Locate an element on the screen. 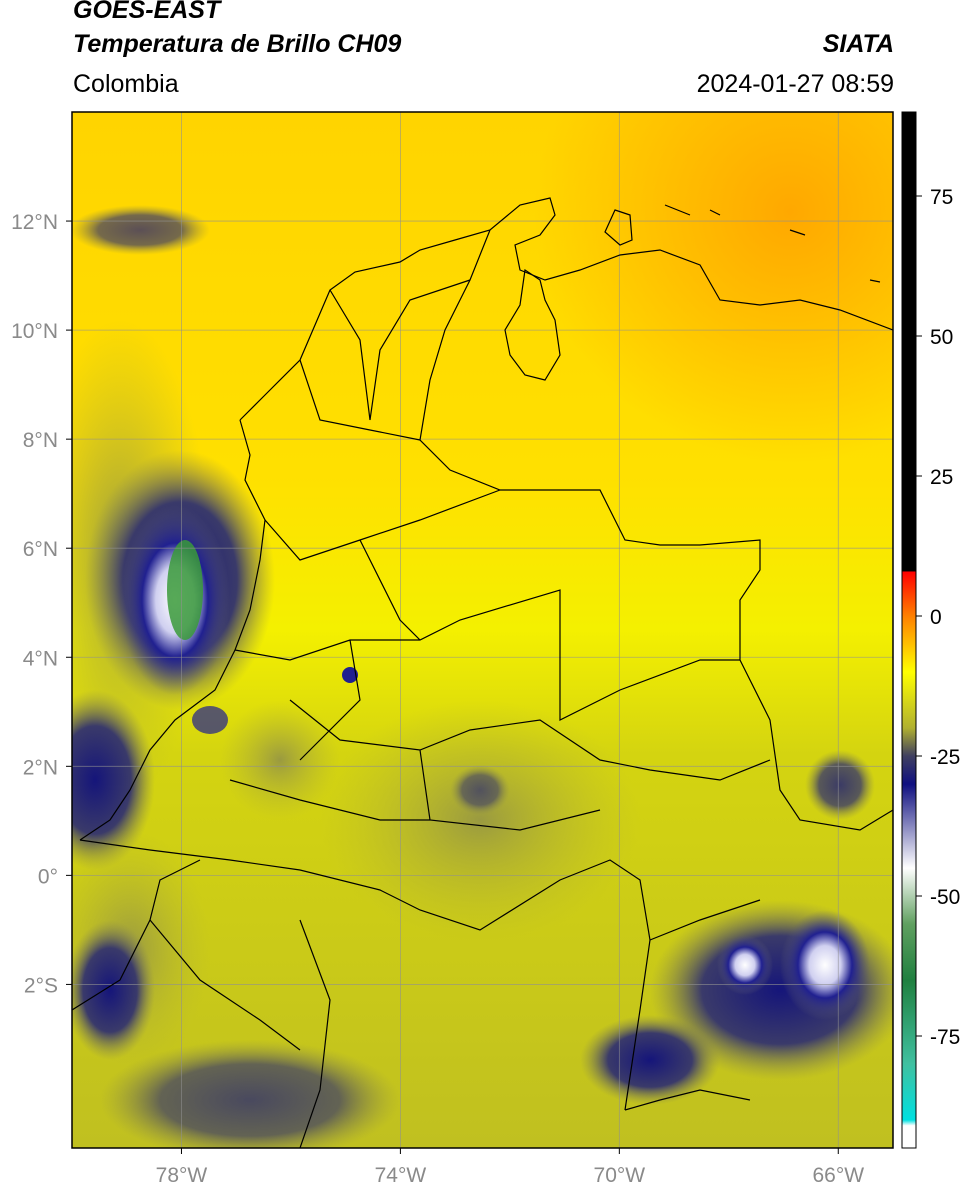 This screenshot has width=966, height=1190. colorbar-gradient is located at coordinates (909, 630).